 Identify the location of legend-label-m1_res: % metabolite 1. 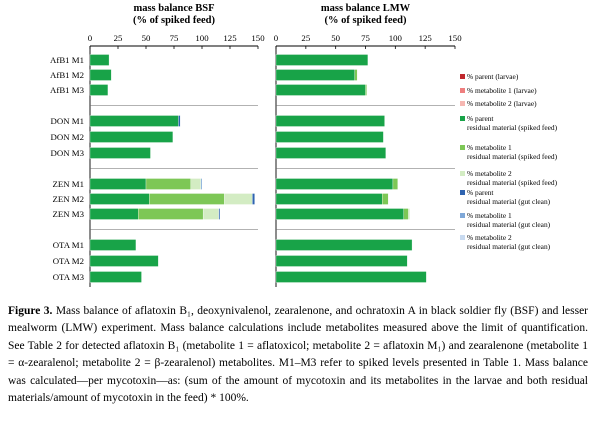
(489, 147).